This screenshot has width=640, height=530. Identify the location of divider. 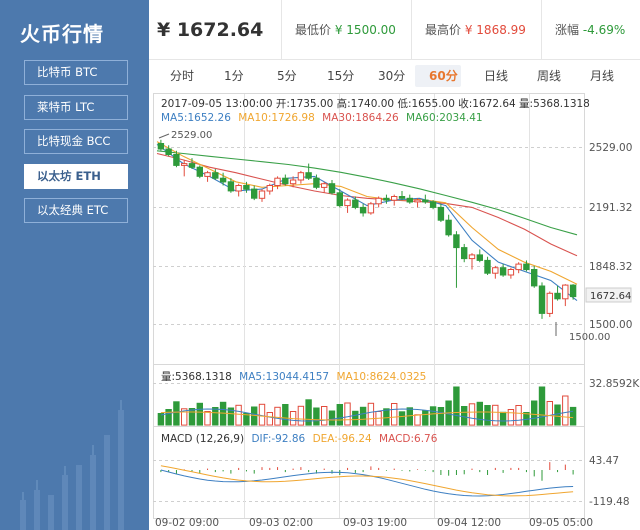
(281, 30).